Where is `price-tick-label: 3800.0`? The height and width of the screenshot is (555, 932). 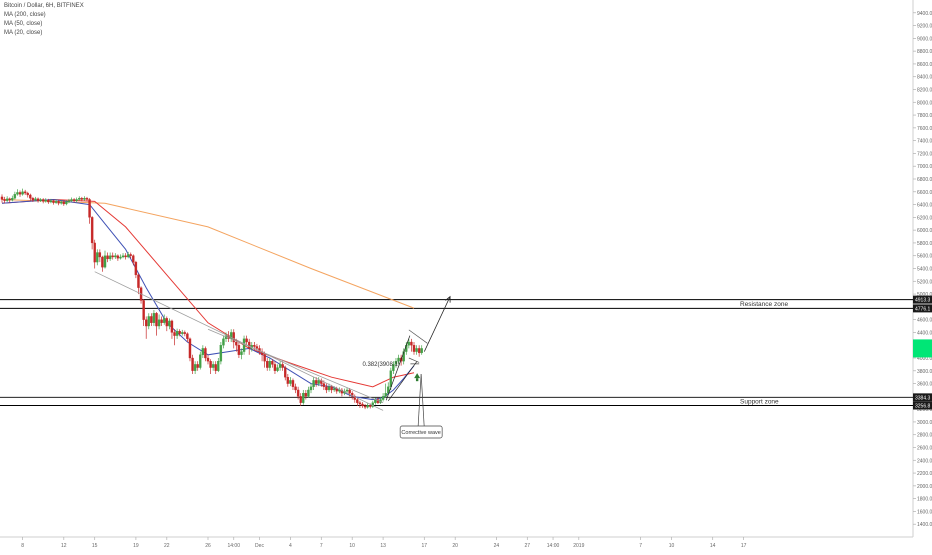
price-tick-label: 3800.0 is located at coordinates (924, 372).